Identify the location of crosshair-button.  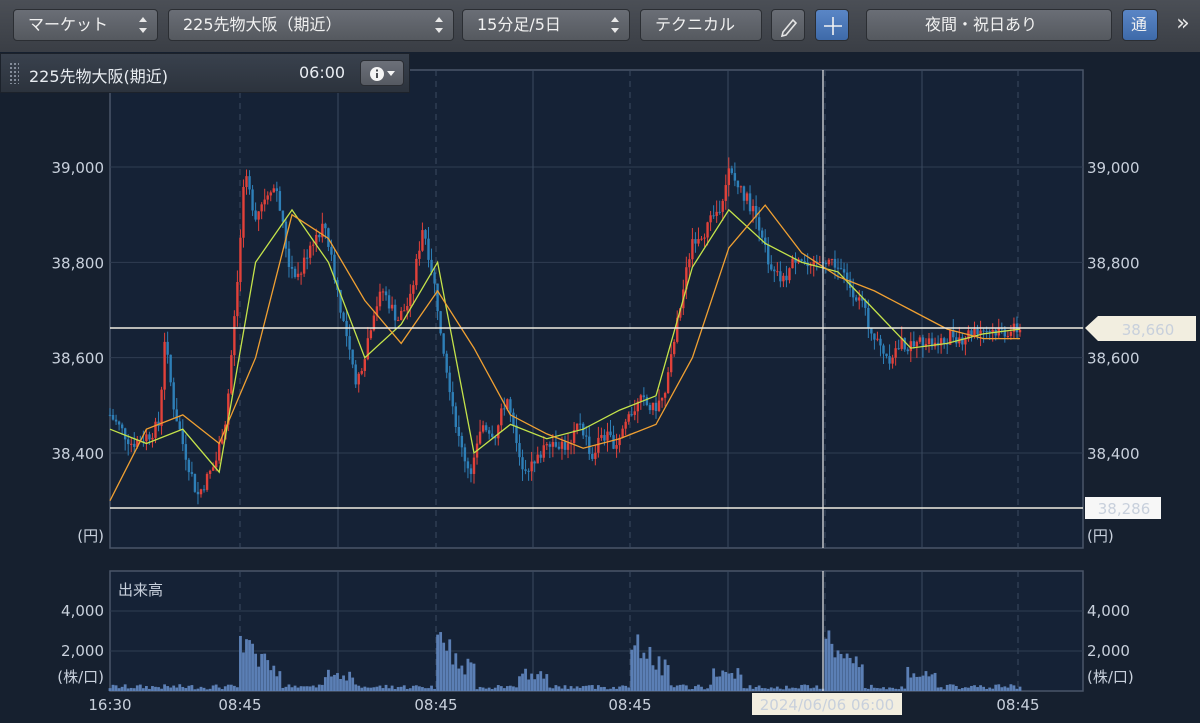
(832, 25).